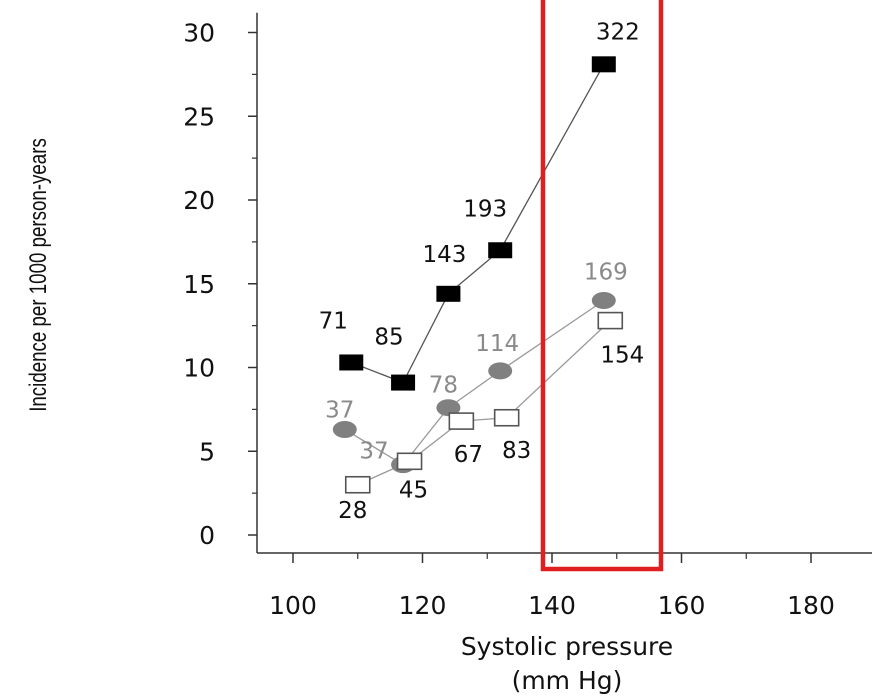 The height and width of the screenshot is (696, 872). Describe the element at coordinates (622, 356) in the screenshot. I see `data-label-series2-4: 154` at that location.